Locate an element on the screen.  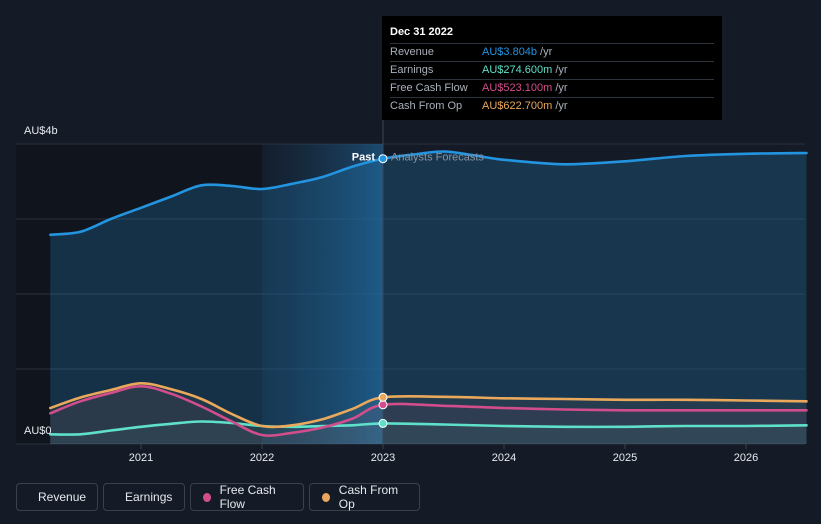
legend-label: Cash From Op is located at coordinates (368, 497).